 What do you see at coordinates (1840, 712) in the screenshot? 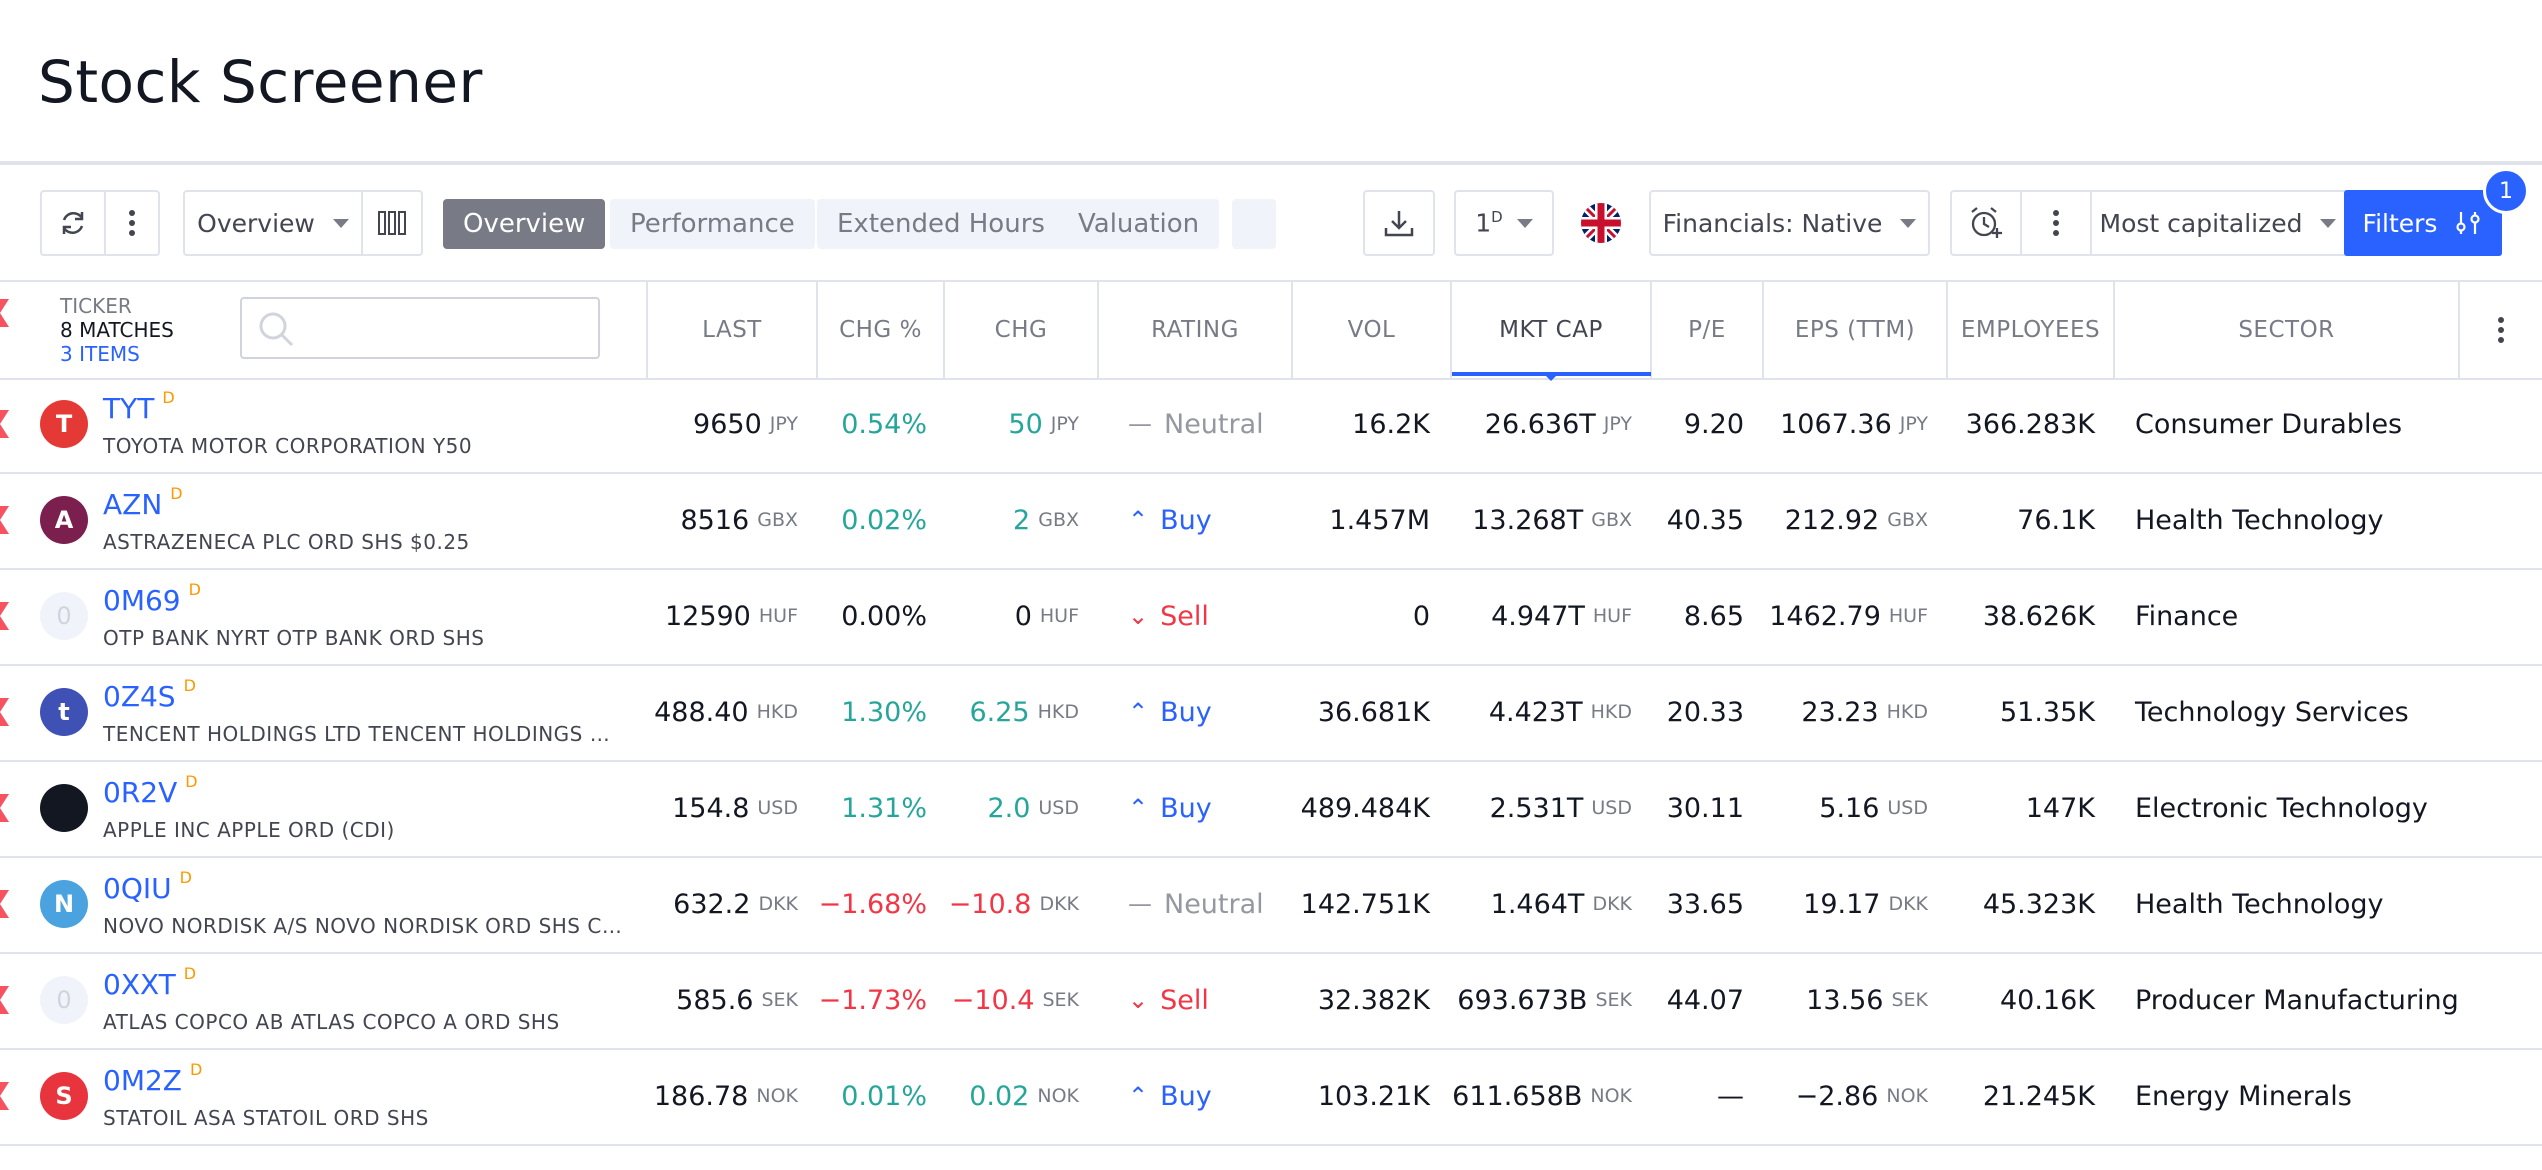
I see `eps-value: 23.23` at bounding box center [1840, 712].